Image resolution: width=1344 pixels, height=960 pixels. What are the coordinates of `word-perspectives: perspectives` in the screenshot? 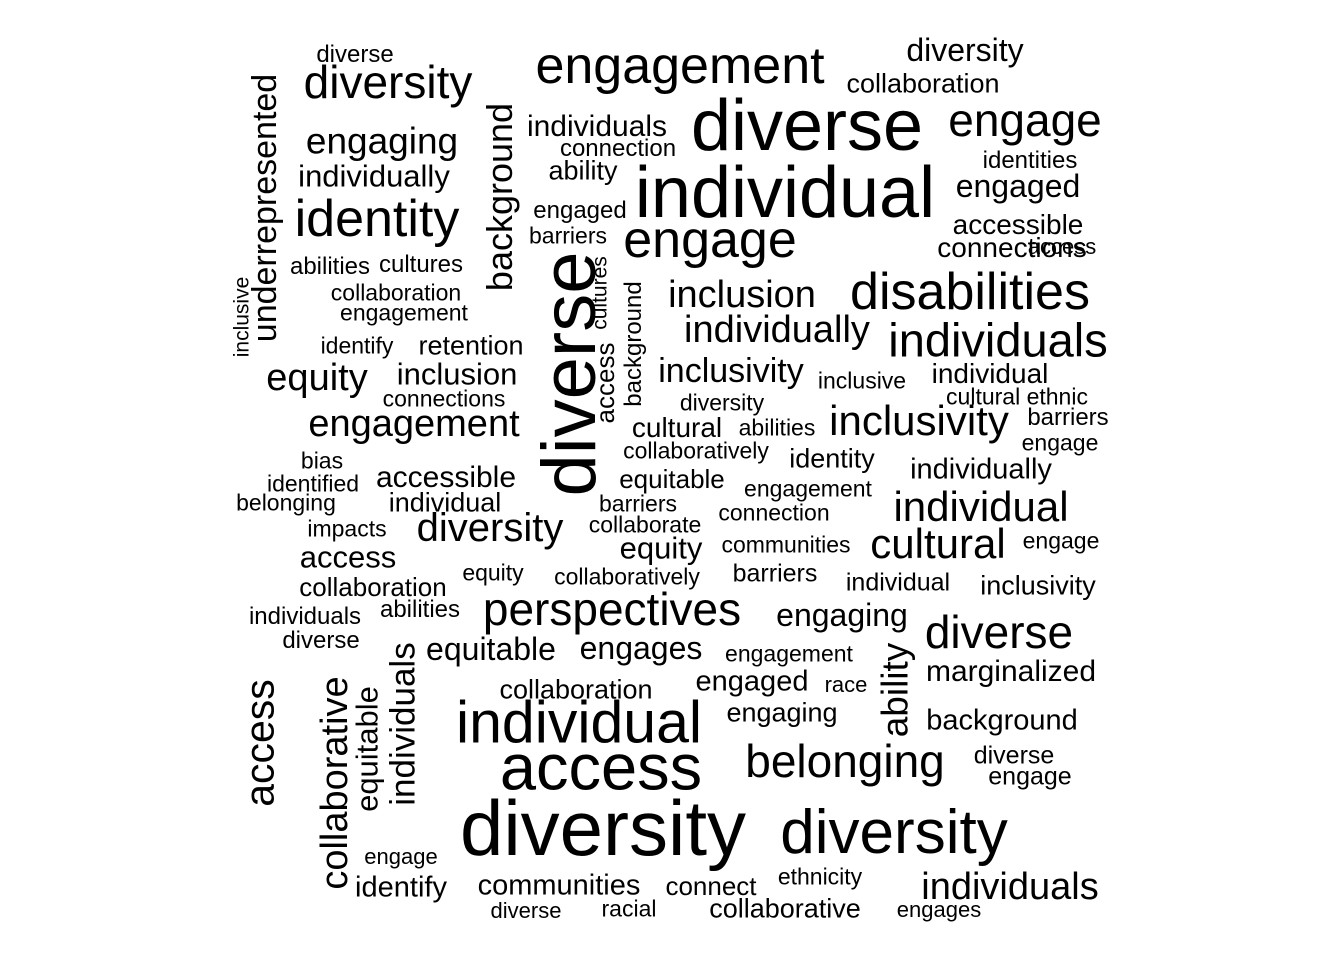 It's located at (612, 609).